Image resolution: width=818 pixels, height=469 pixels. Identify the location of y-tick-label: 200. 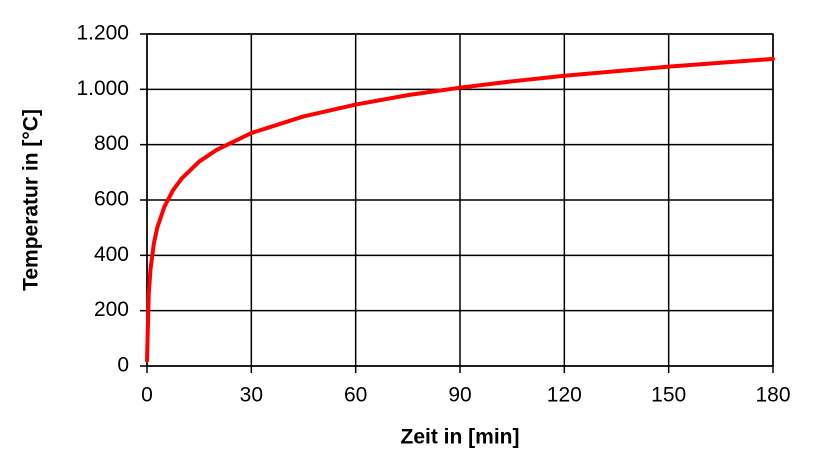
(111, 309).